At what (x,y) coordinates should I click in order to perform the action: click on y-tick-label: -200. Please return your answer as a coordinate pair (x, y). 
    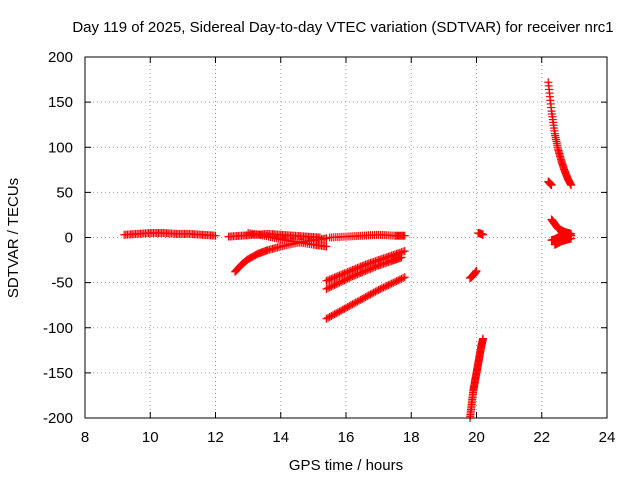
    Looking at the image, I should click on (58, 418).